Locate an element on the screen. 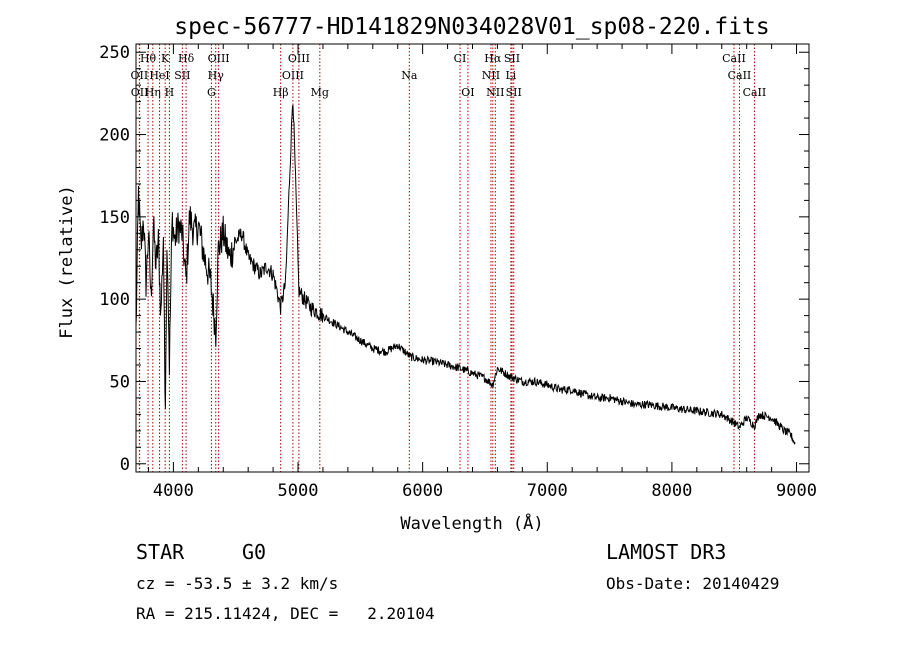  x-tick-label: 8000 is located at coordinates (671, 491).